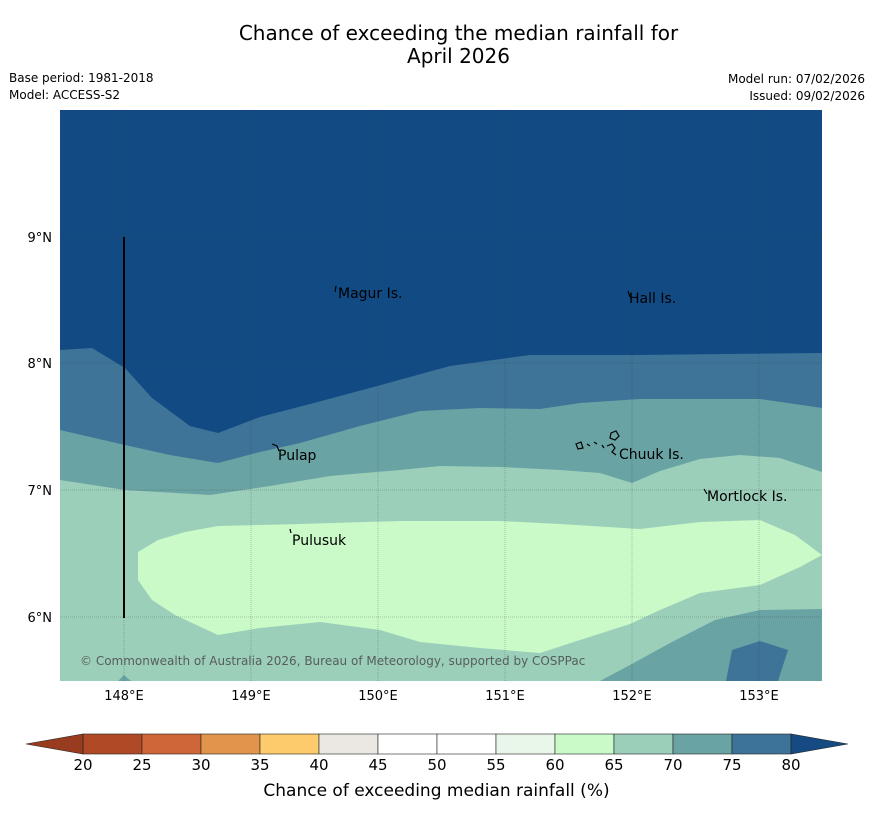 The height and width of the screenshot is (816, 873). Describe the element at coordinates (260, 765) in the screenshot. I see `colorbar-tick-label: 35` at that location.